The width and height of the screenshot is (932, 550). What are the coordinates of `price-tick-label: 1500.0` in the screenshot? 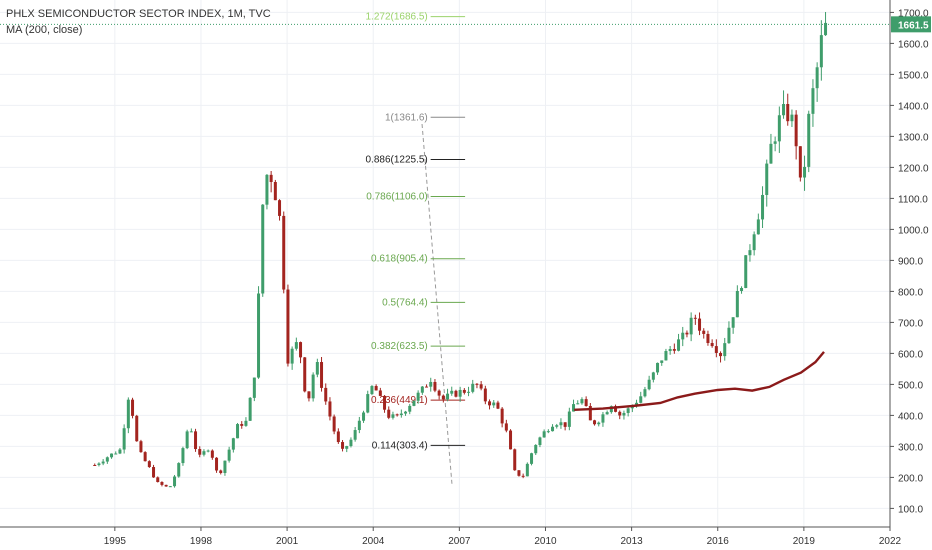 It's located at (913, 75).